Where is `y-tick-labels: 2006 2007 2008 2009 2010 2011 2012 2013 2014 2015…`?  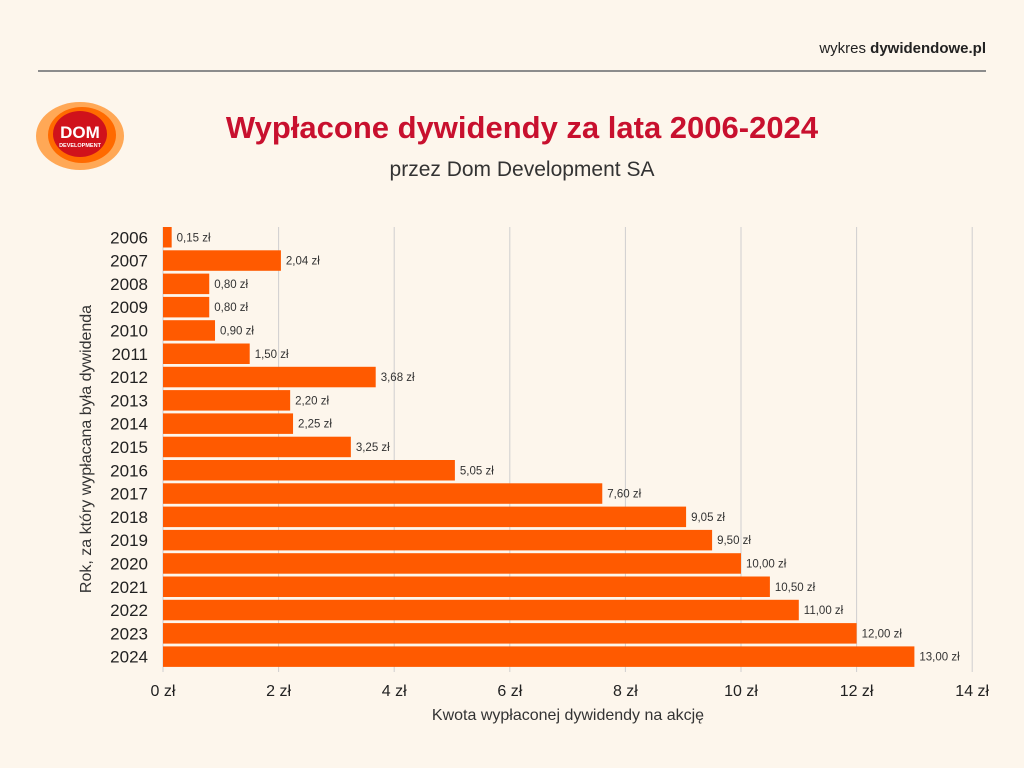
y-tick-labels: 2006 2007 2008 2009 2010 2011 2012 2013 2014 2015… is located at coordinates (129, 447).